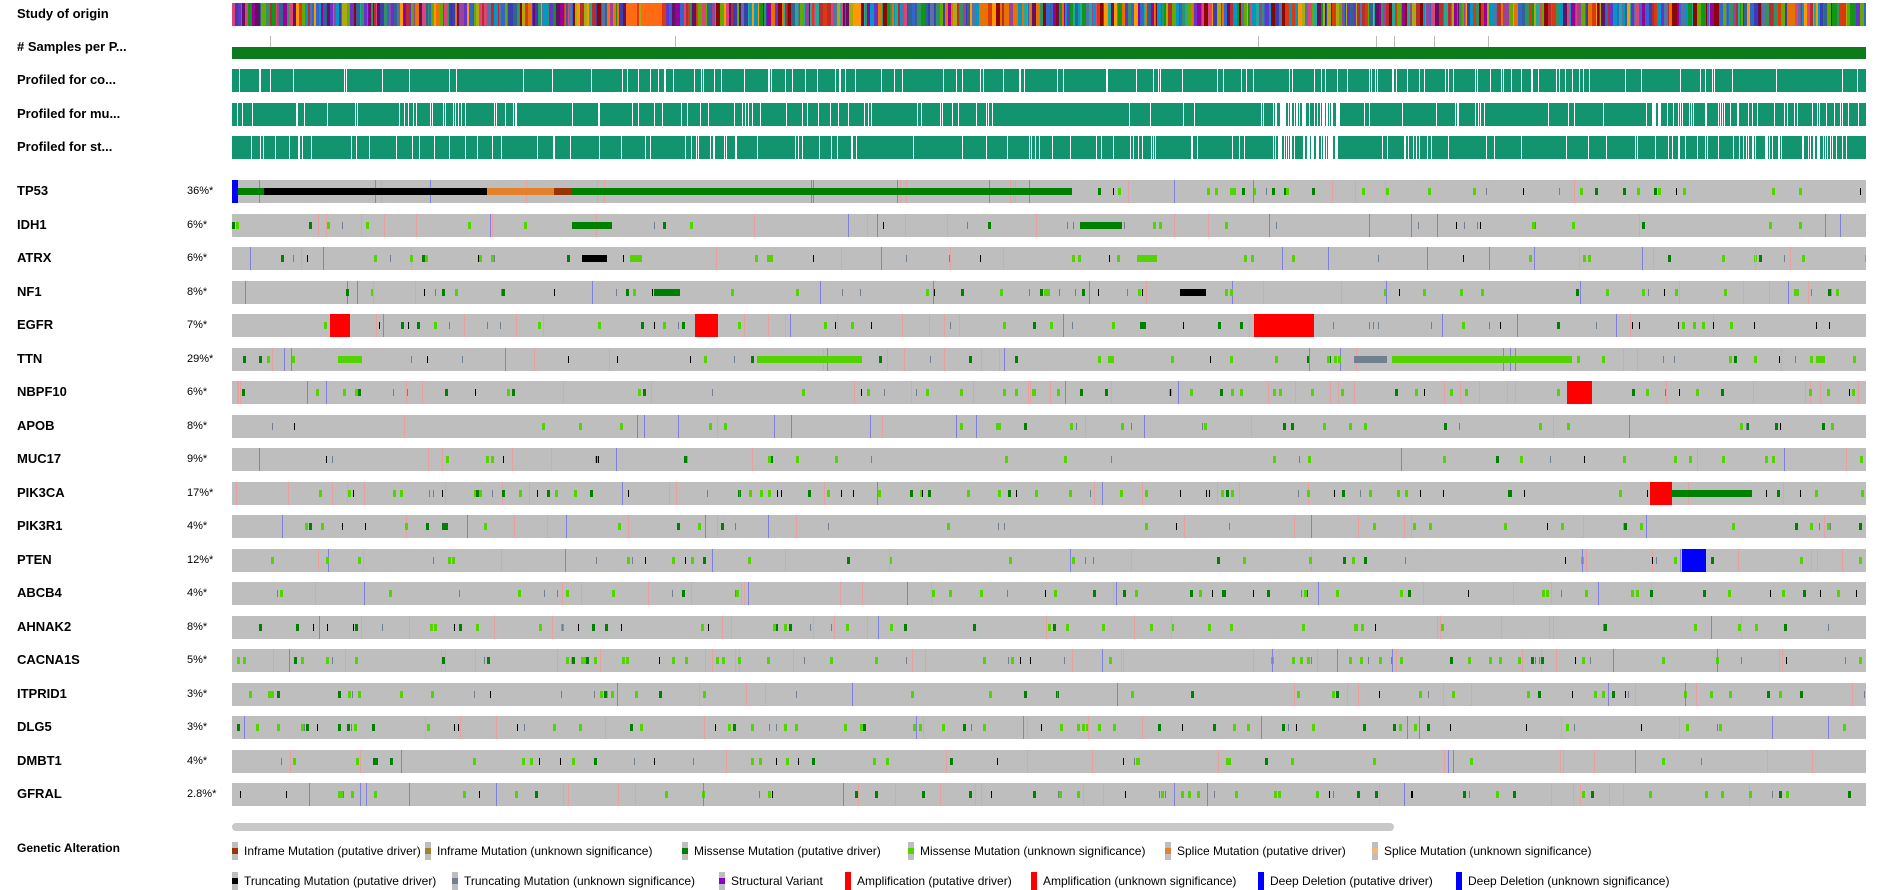 This screenshot has width=1879, height=890. Describe the element at coordinates (1049, 560) in the screenshot. I see `gene-track-pten` at that location.